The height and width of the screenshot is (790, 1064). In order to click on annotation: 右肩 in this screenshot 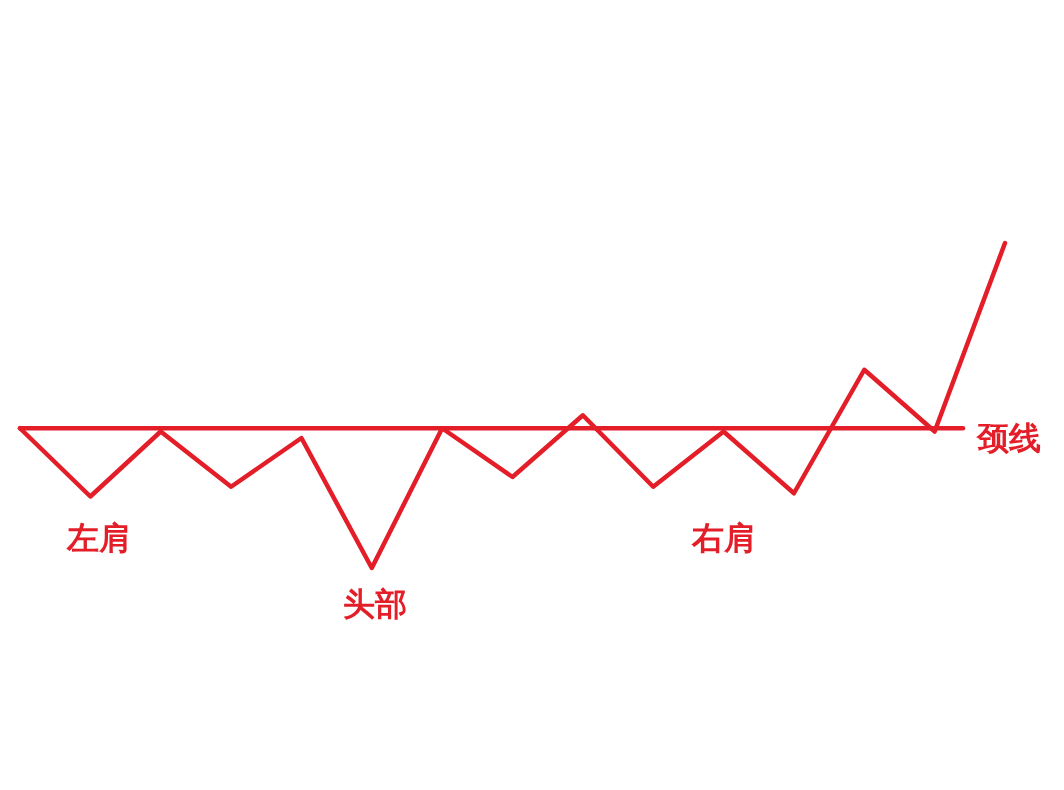, I will do `click(724, 538)`.